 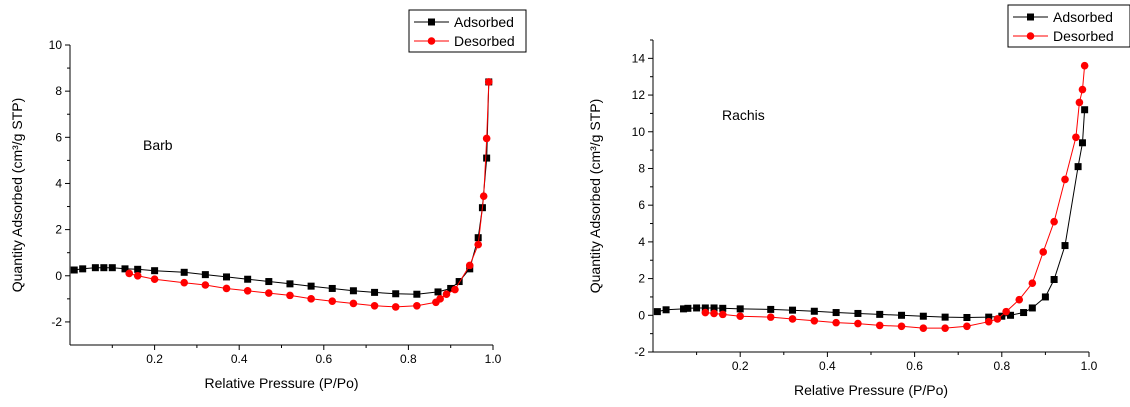 What do you see at coordinates (639, 132) in the screenshot?
I see `y-tick-label: 10` at bounding box center [639, 132].